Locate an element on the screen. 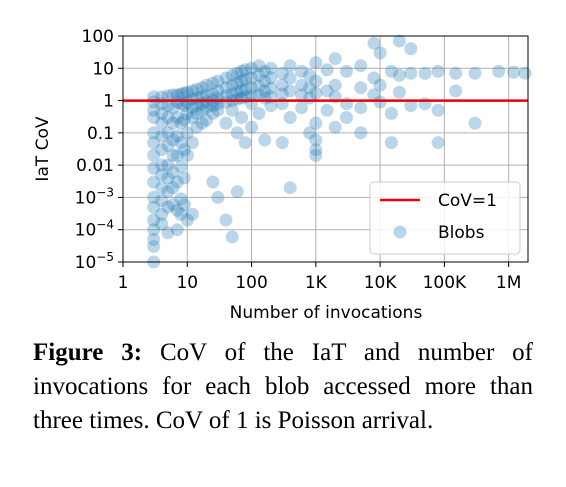 Image resolution: width=566 pixels, height=487 pixels. legend-label-blobs: Blobs is located at coordinates (461, 233).